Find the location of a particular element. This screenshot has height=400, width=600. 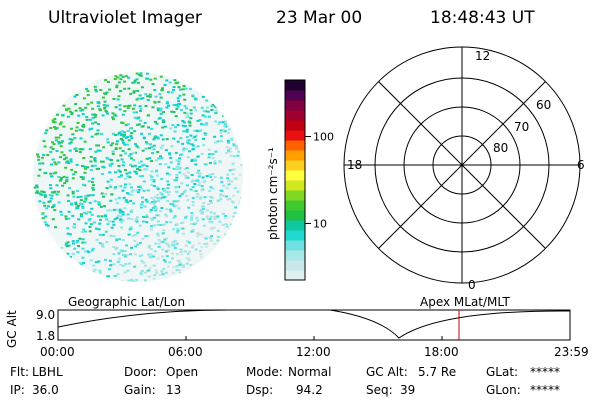

colorbar: 100 10 photon cm⁻²s⁻¹ is located at coordinates (300, 180).